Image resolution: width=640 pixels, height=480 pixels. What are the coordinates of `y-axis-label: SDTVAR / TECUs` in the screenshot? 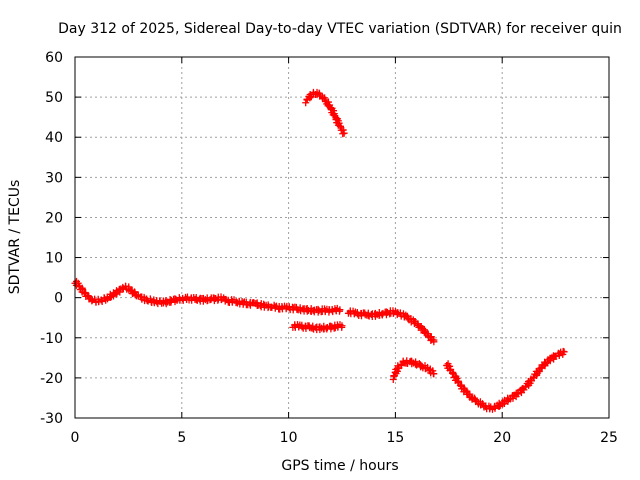 It's located at (15, 237).